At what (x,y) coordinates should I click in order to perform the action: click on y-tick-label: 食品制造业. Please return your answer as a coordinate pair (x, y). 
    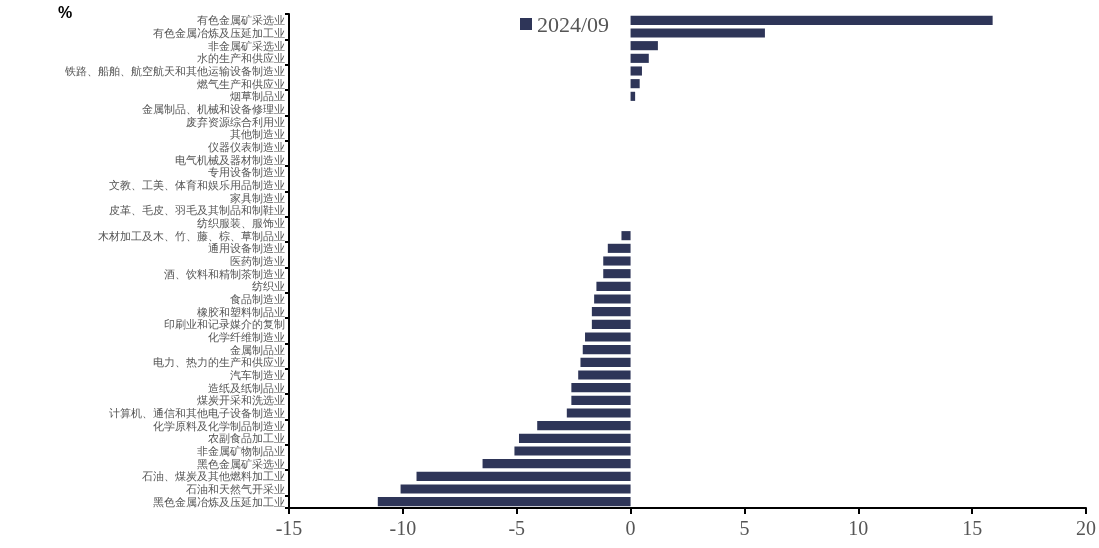
    Looking at the image, I should click on (257, 299).